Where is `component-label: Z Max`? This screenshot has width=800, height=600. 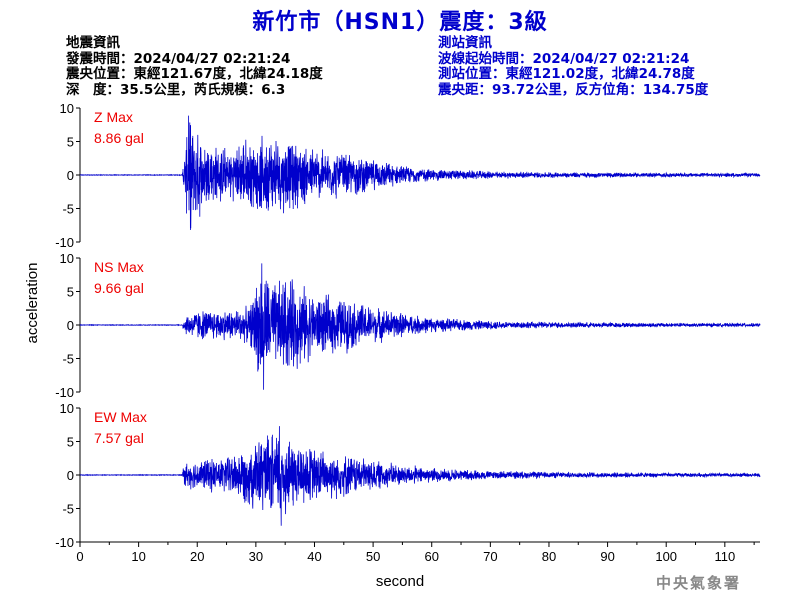
component-label: Z Max is located at coordinates (113, 117).